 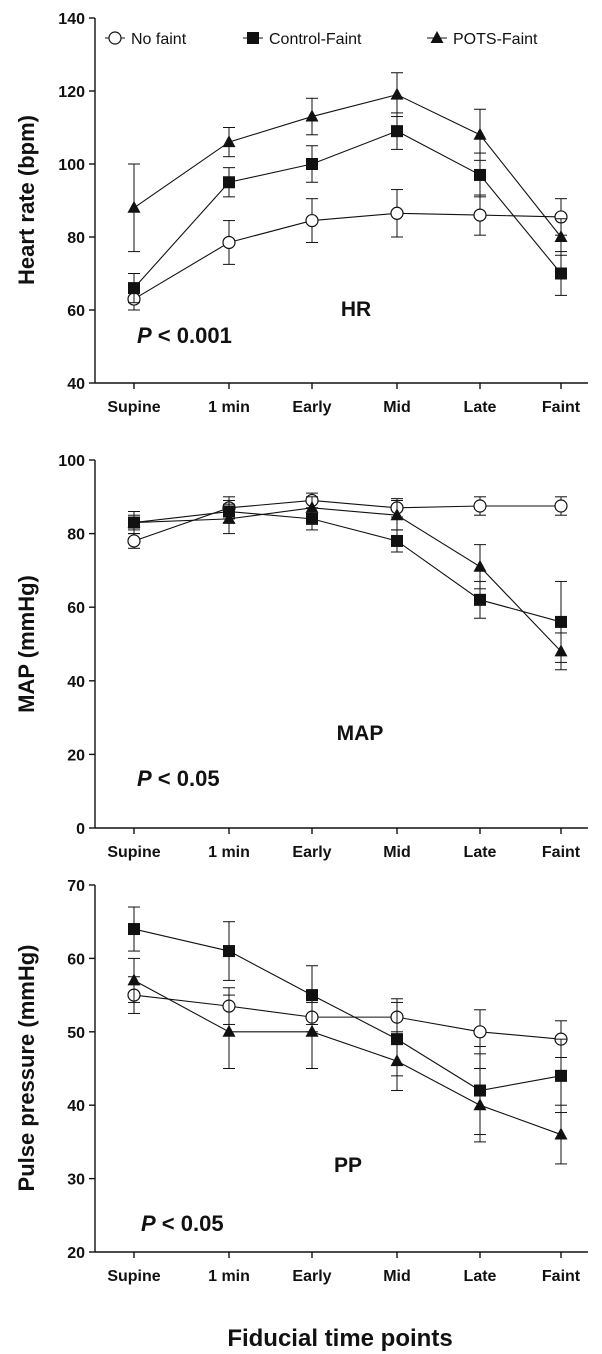 I want to click on legend-entry: Control-Faint, so click(x=315, y=39).